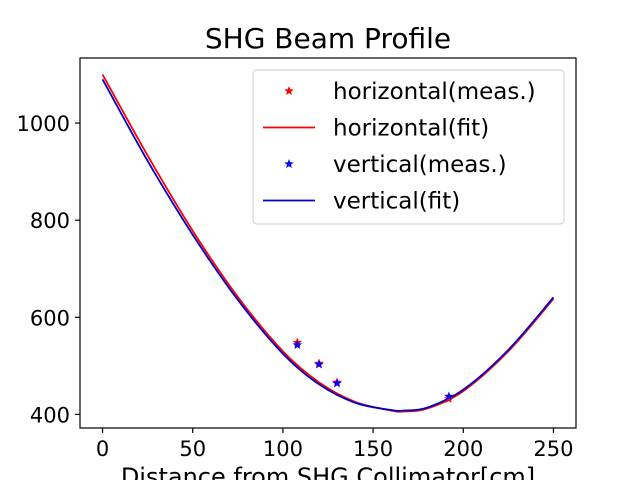 The height and width of the screenshot is (480, 640). What do you see at coordinates (43, 124) in the screenshot?
I see `y-tick-label: 1000` at bounding box center [43, 124].